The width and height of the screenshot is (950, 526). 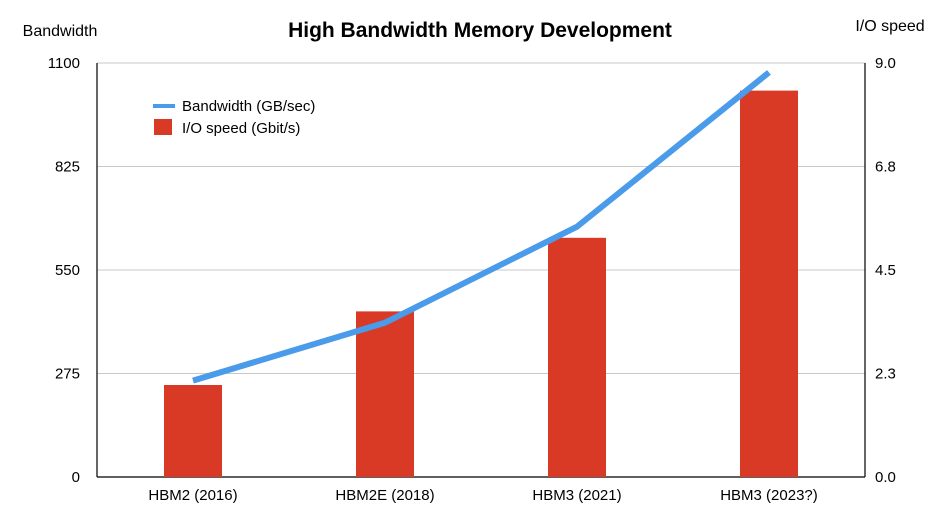 What do you see at coordinates (163, 127) in the screenshot?
I see `legend-bar-swatch` at bounding box center [163, 127].